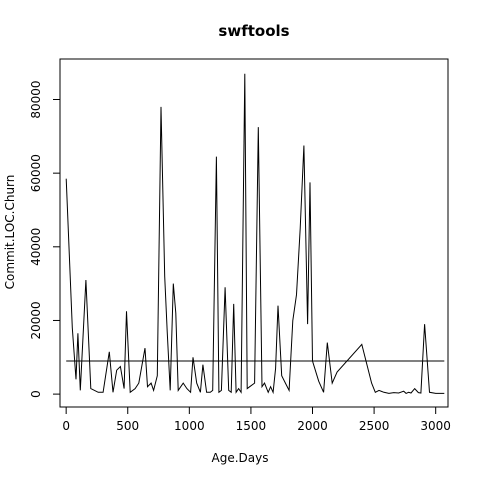 This screenshot has width=480, height=485. Describe the element at coordinates (312, 426) in the screenshot. I see `x-tick-label: 2000` at that location.